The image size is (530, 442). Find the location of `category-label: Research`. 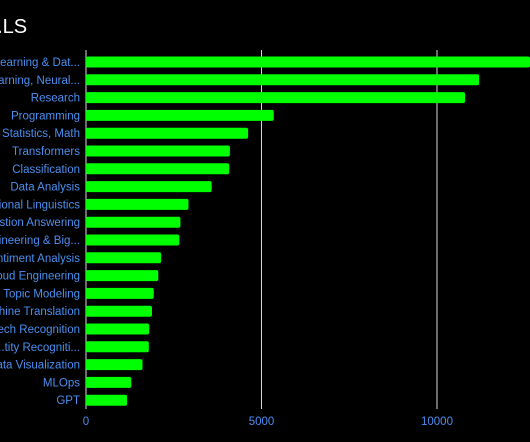

category-label: Research is located at coordinates (55, 99).